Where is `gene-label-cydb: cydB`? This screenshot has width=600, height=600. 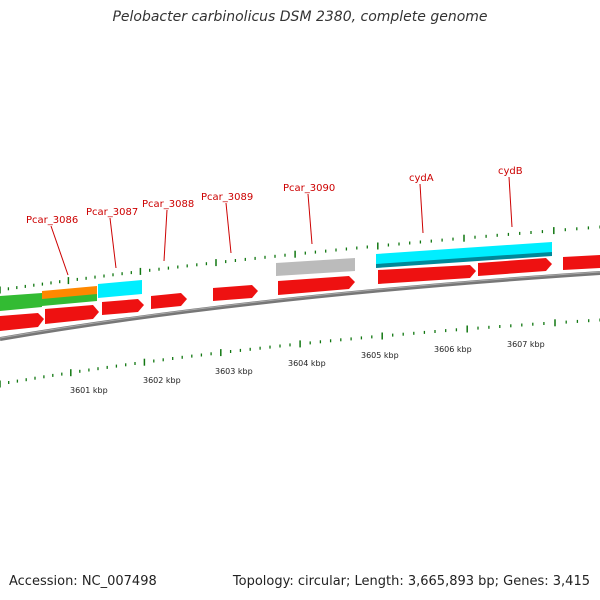
gene-label-cydb: cydB is located at coordinates (510, 171).